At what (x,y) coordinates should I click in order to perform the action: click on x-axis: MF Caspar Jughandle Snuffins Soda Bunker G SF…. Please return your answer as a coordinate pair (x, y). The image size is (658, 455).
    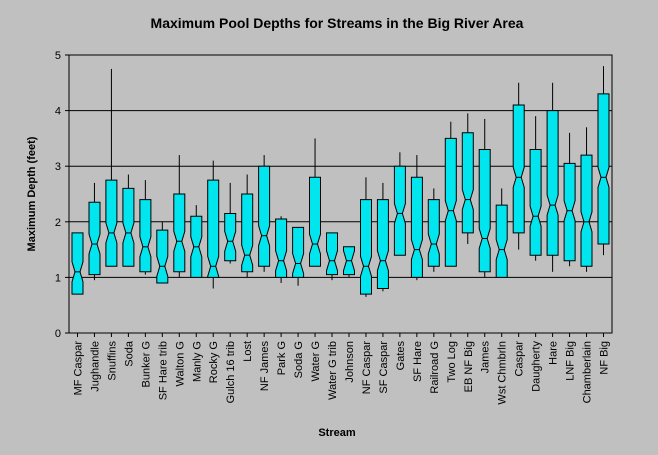
    Looking at the image, I should click on (341, 369).